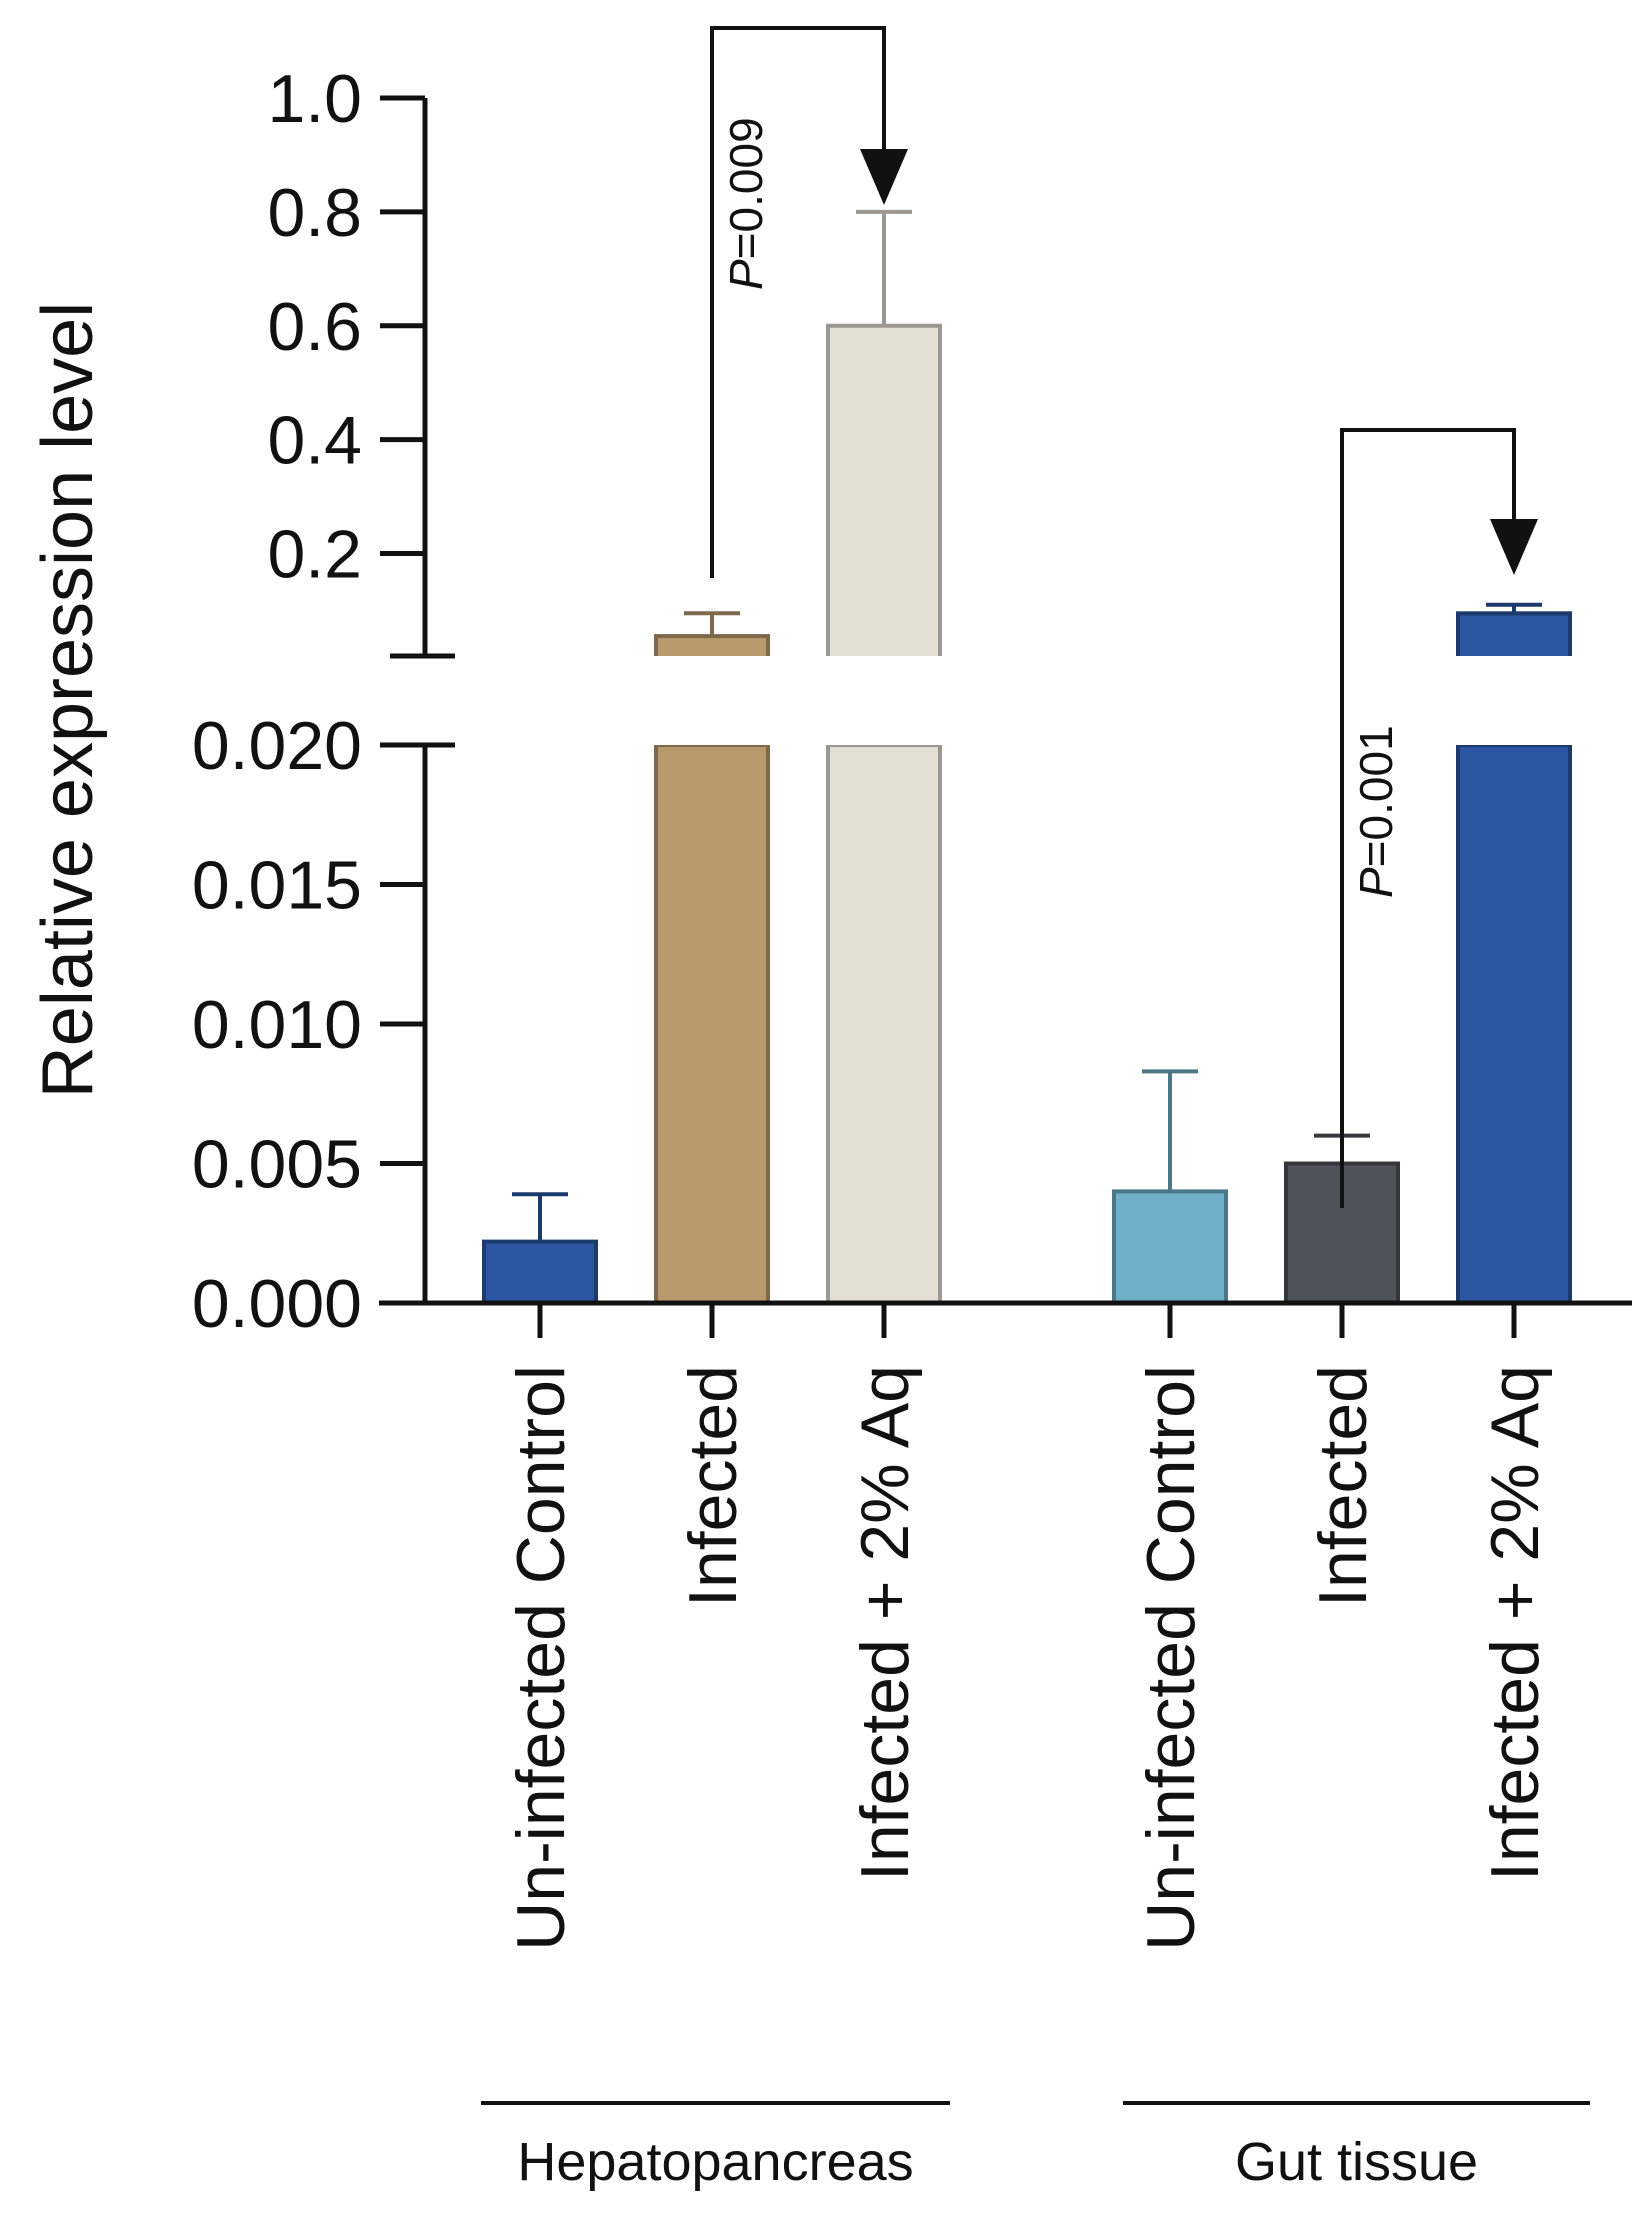 The width and height of the screenshot is (1651, 2225). I want to click on y-tick-label-0-6: 0.6, so click(314, 327).